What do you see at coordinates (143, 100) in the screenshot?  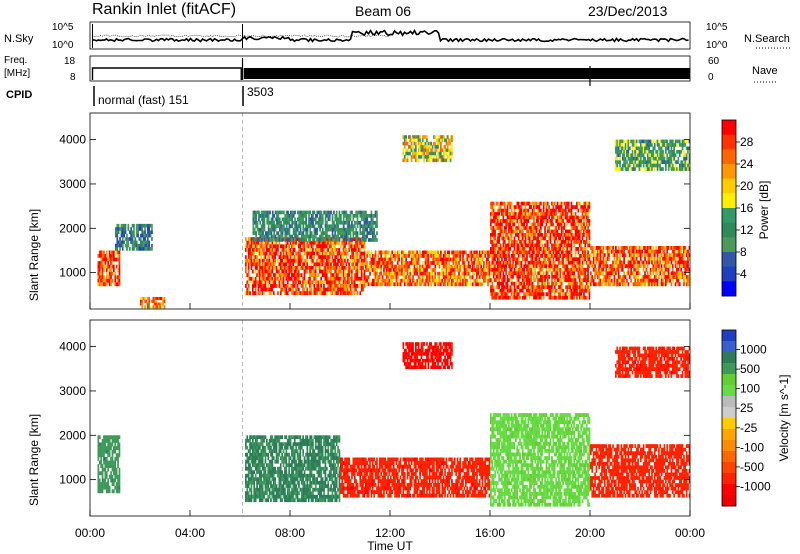 I see `cpid-segment-1: normal (fast) 151` at bounding box center [143, 100].